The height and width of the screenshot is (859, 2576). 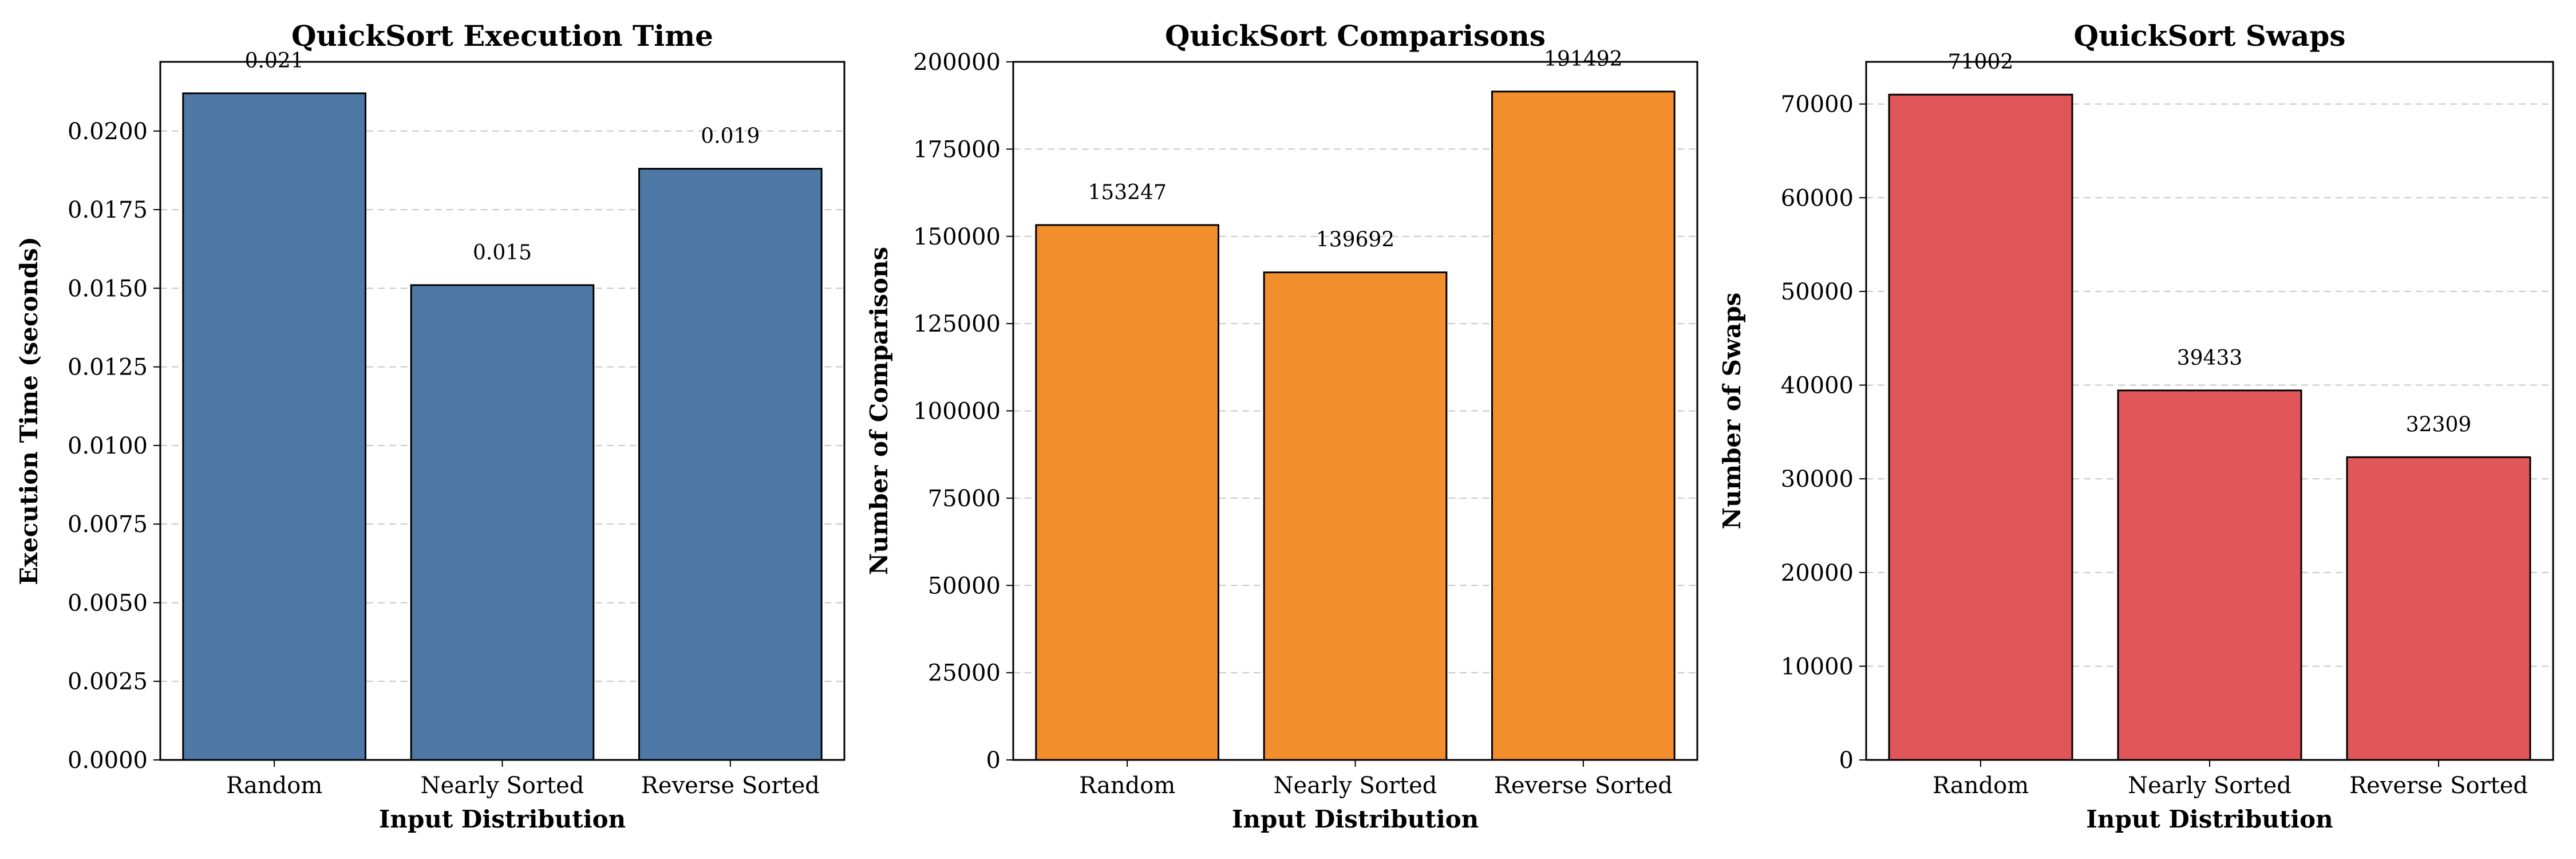 I want to click on y-tick-label: 60000, so click(x=1817, y=198).